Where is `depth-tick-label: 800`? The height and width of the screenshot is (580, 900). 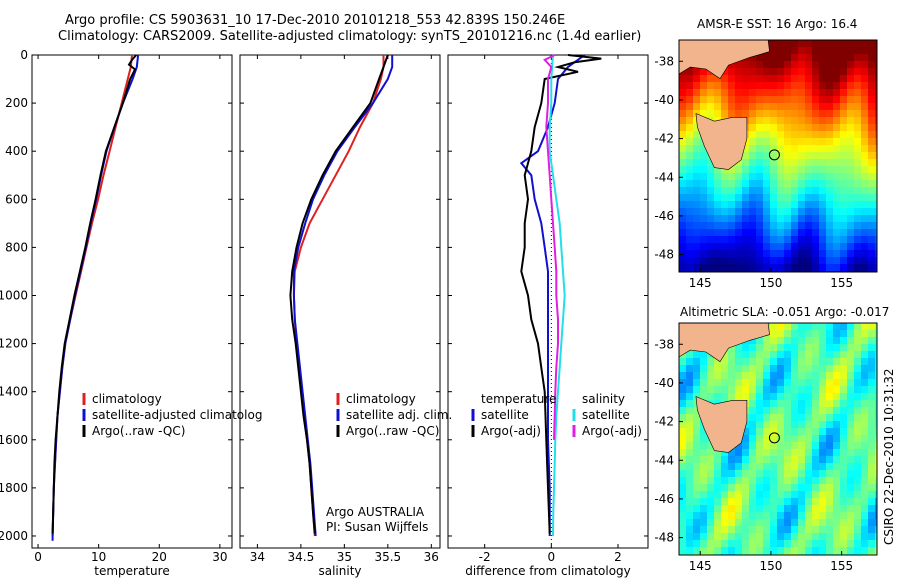 depth-tick-label: 800 is located at coordinates (16, 247).